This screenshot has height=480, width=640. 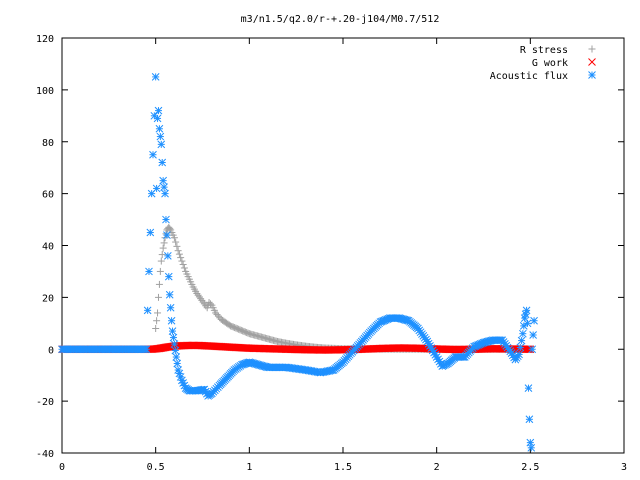 What do you see at coordinates (340, 19) in the screenshot?
I see `chart-title: m3/n1.5/q2.0/r-+.20-j104/M0.7/512` at bounding box center [340, 19].